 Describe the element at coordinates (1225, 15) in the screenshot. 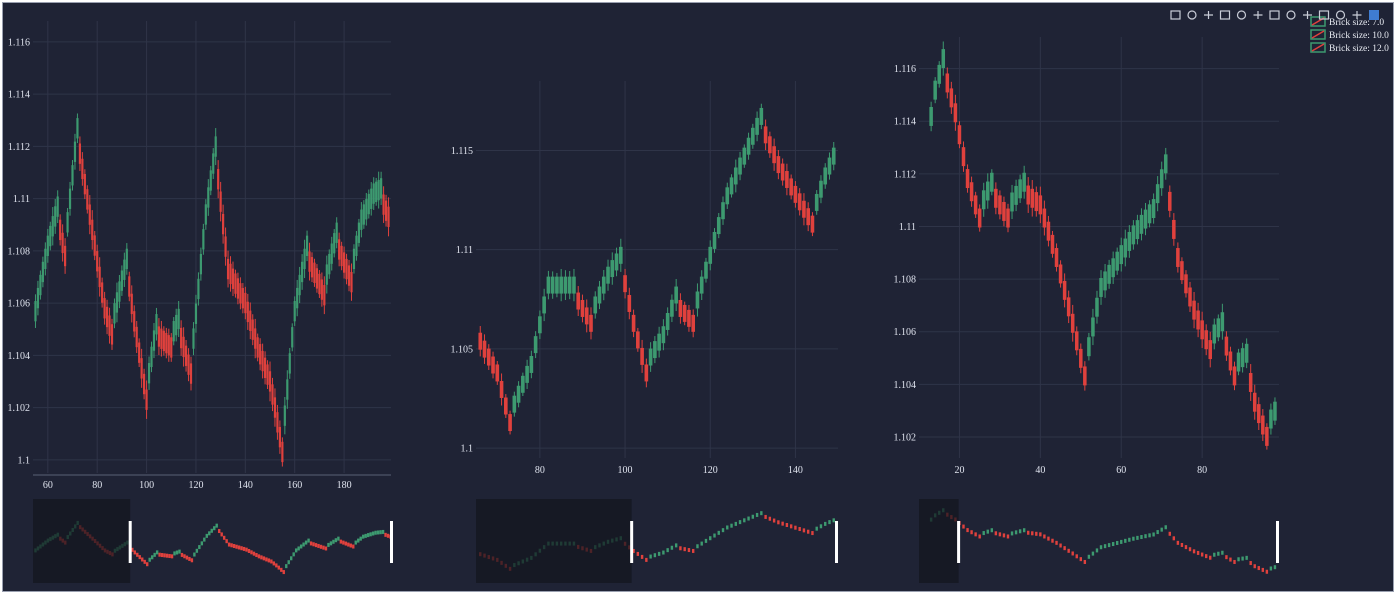

I see `box-select-icon` at that location.